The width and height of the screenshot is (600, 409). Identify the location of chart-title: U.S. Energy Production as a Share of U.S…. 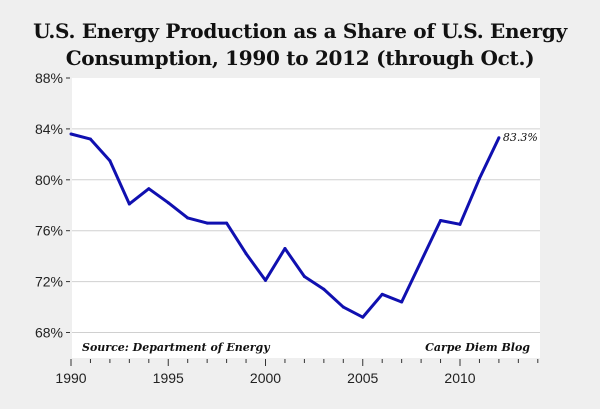
(300, 45).